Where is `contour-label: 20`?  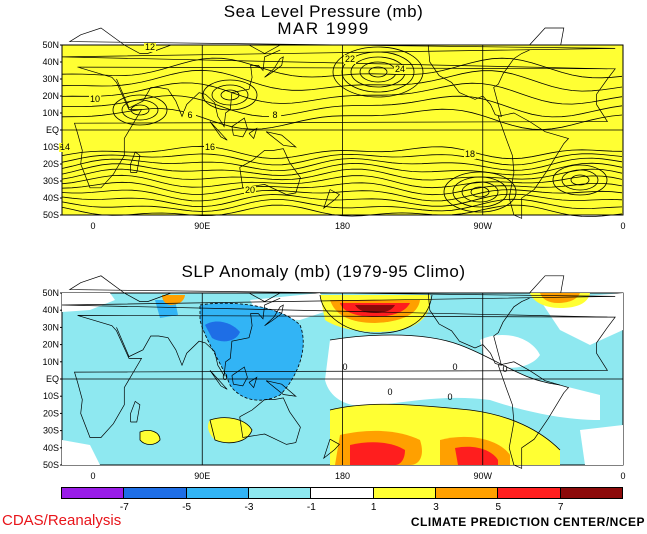
contour-label: 20 is located at coordinates (250, 190).